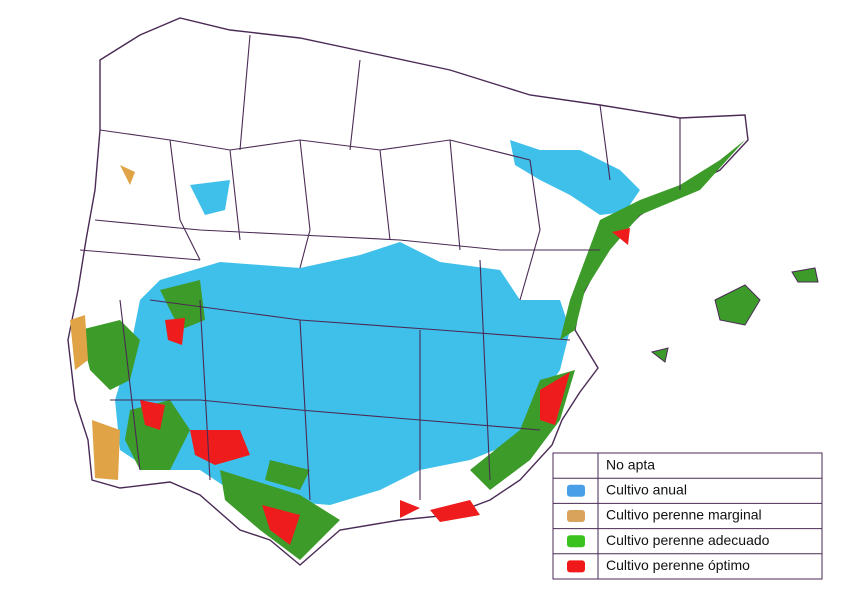 This screenshot has height=604, width=852. I want to click on marginal-zone, so click(102, 322).